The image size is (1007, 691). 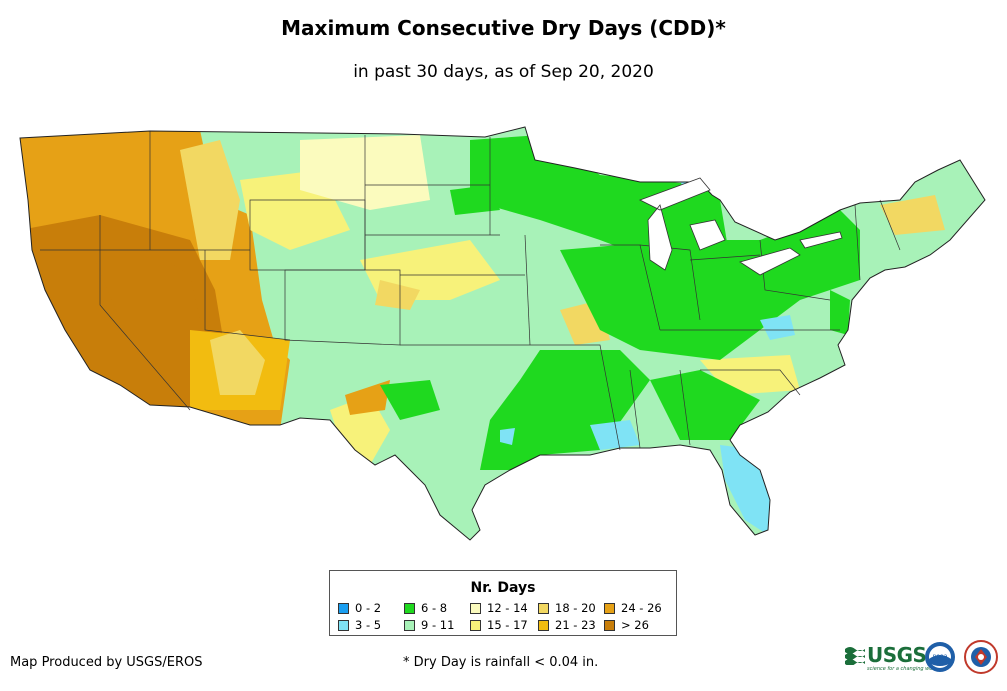 I want to click on legend-label: 9 - 11, so click(x=438, y=625).